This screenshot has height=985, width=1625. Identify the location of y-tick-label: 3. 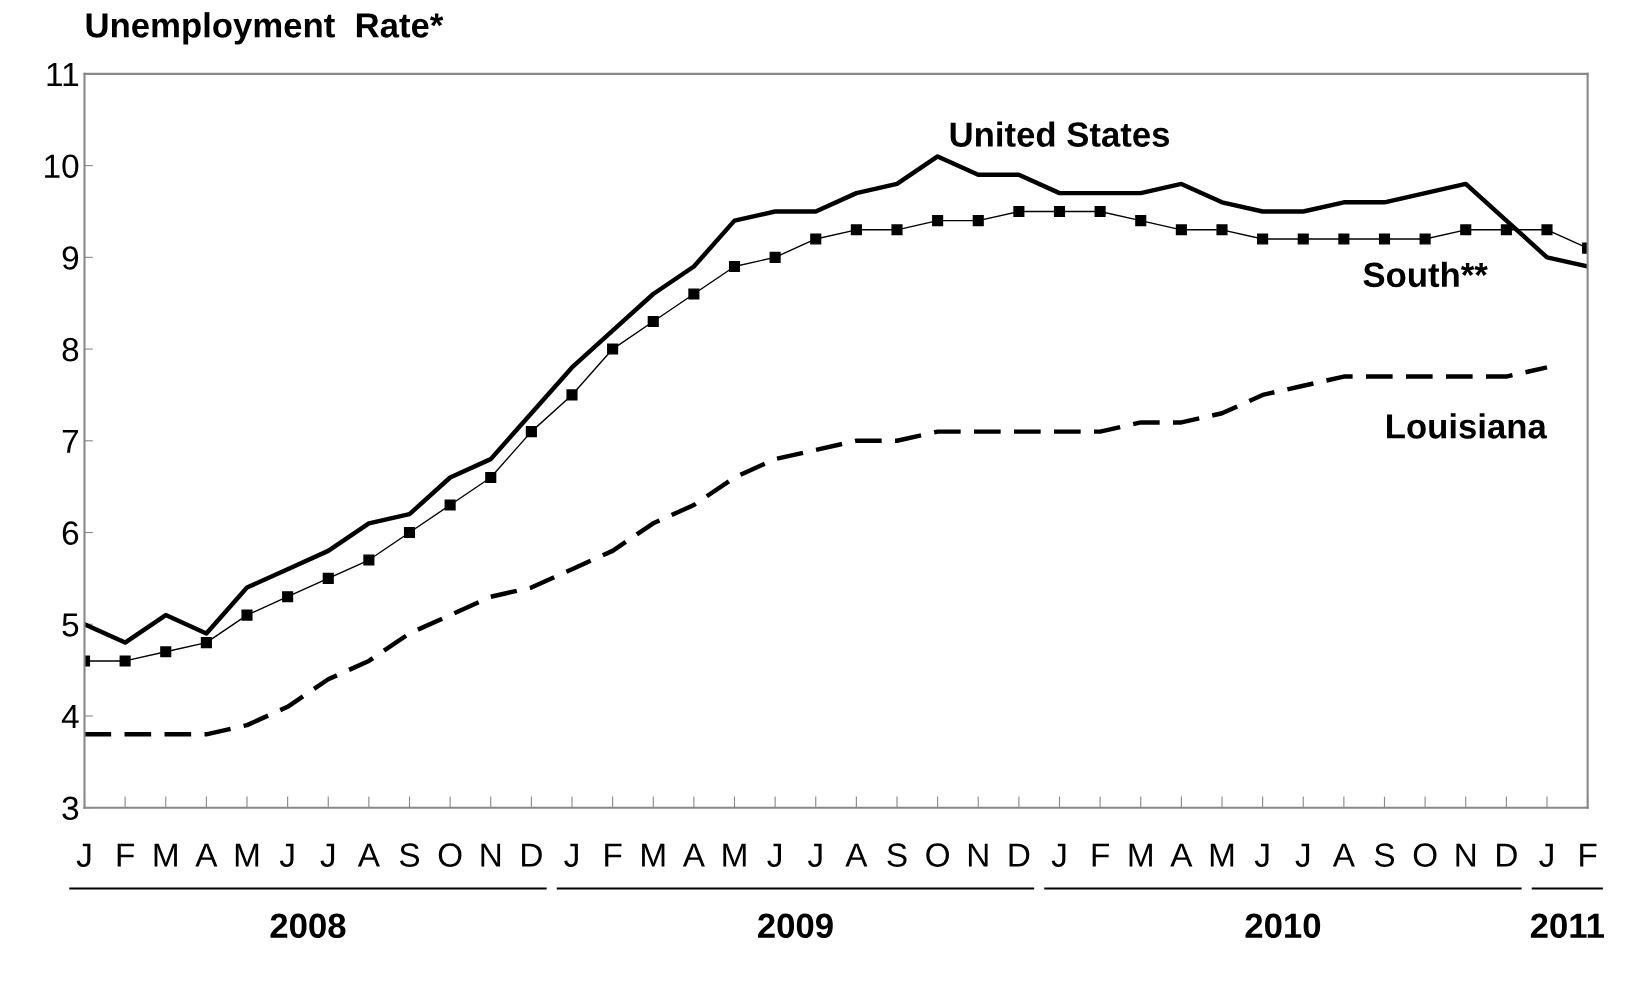
(70, 808).